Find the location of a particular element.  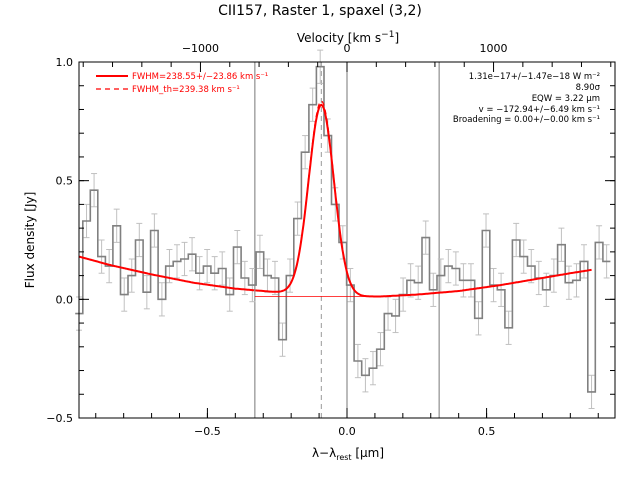

annotation-flux: 1.31e−17+/−1.47e−18 W m⁻² is located at coordinates (534, 77).